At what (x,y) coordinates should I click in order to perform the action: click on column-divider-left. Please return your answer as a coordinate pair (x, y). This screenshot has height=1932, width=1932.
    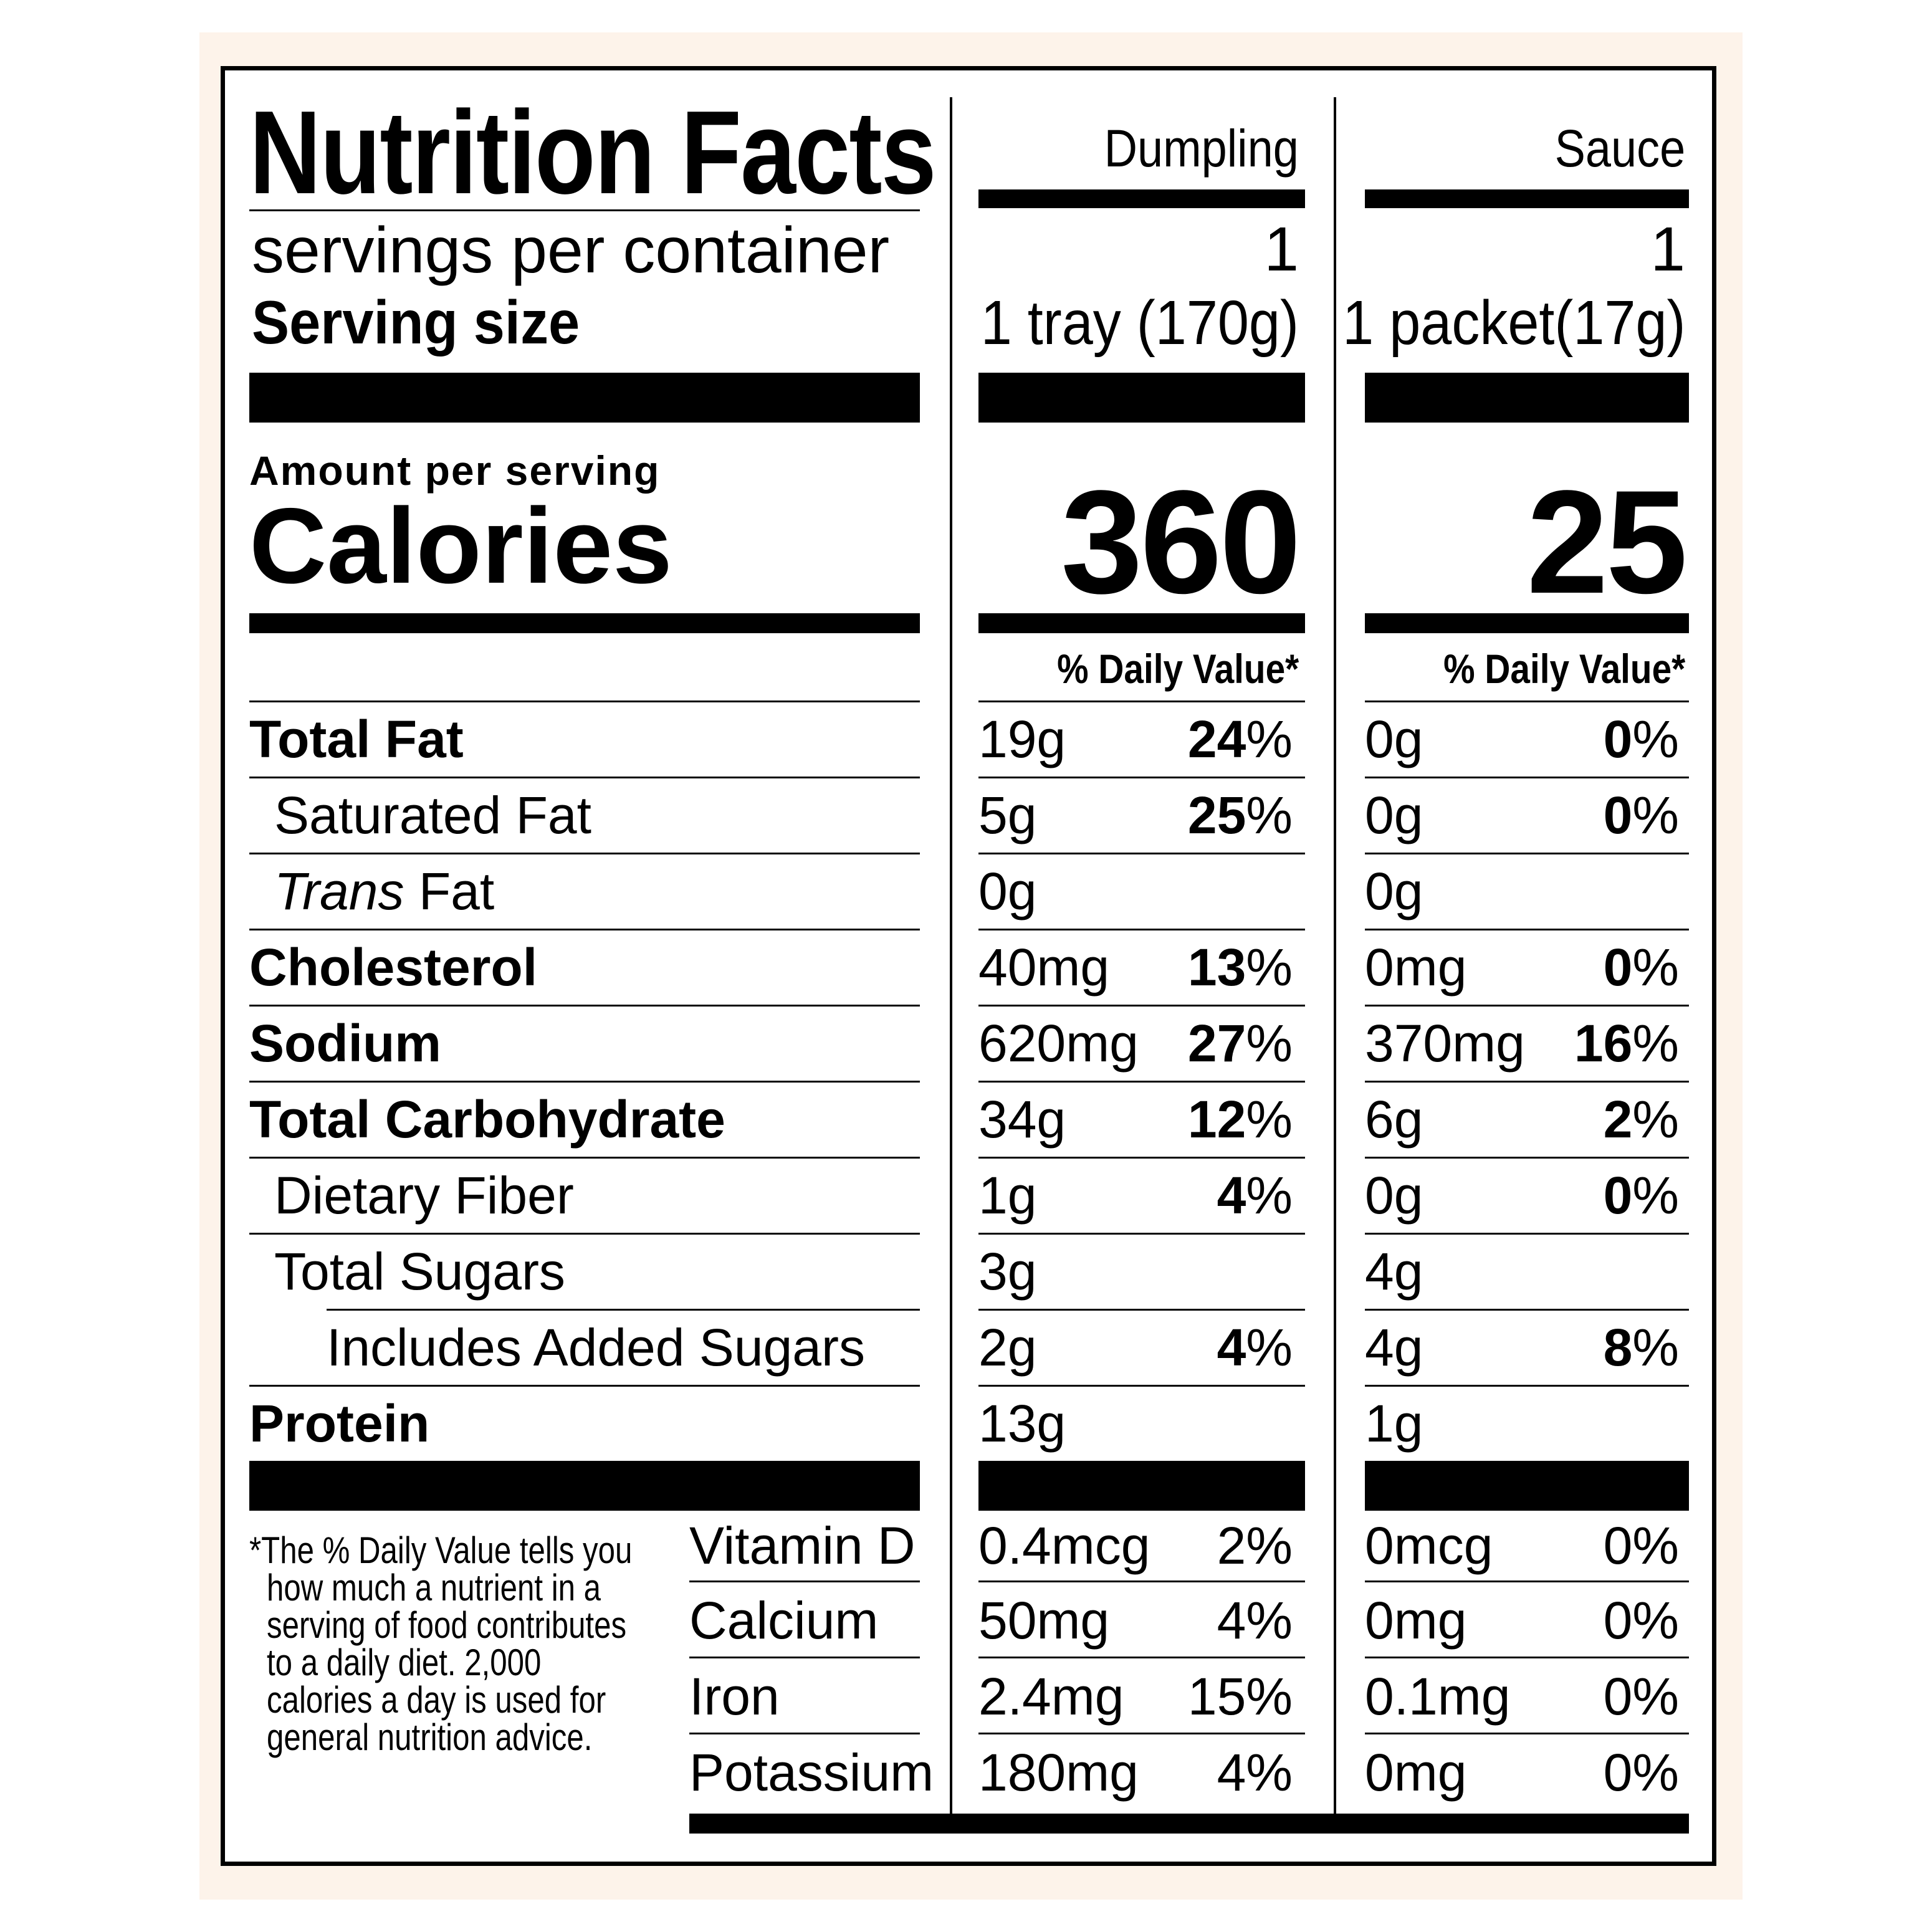
    Looking at the image, I should click on (951, 957).